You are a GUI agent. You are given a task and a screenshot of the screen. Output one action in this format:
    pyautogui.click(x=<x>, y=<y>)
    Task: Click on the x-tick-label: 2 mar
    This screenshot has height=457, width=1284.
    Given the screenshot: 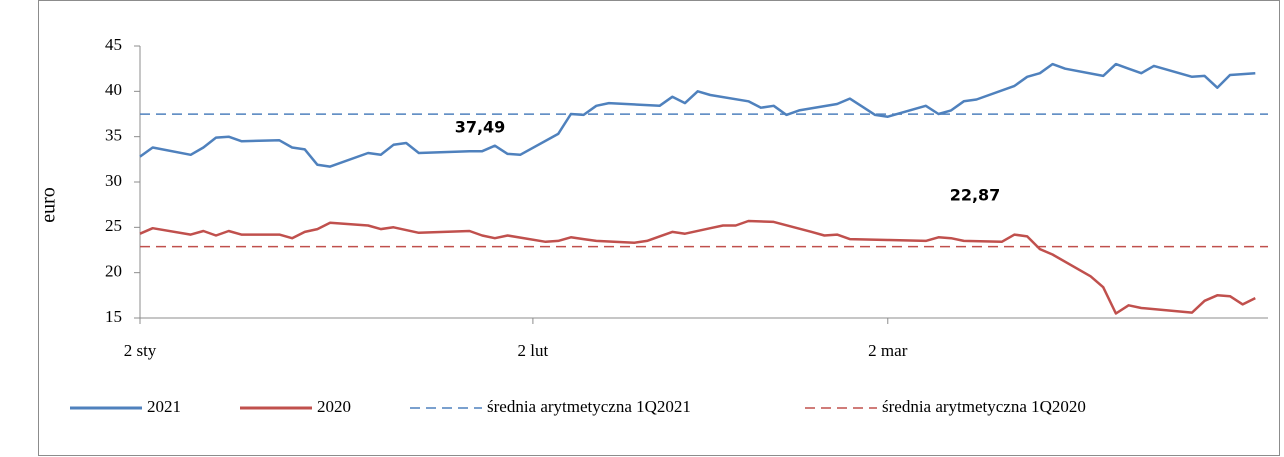 What is the action you would take?
    pyautogui.click(x=888, y=350)
    